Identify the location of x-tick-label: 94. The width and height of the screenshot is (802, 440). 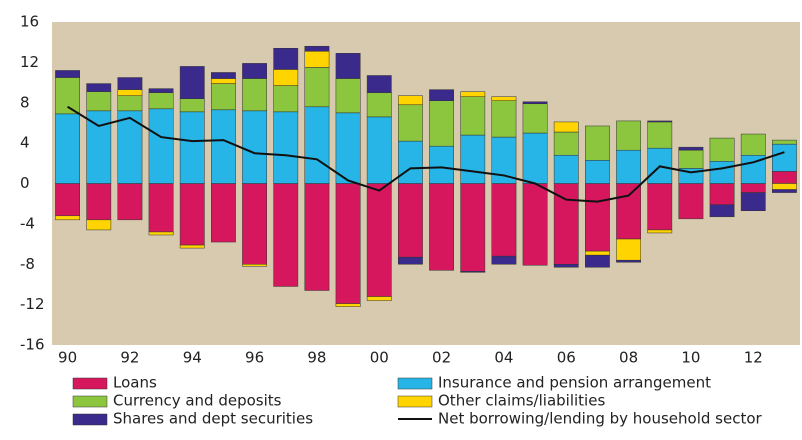
(192, 358).